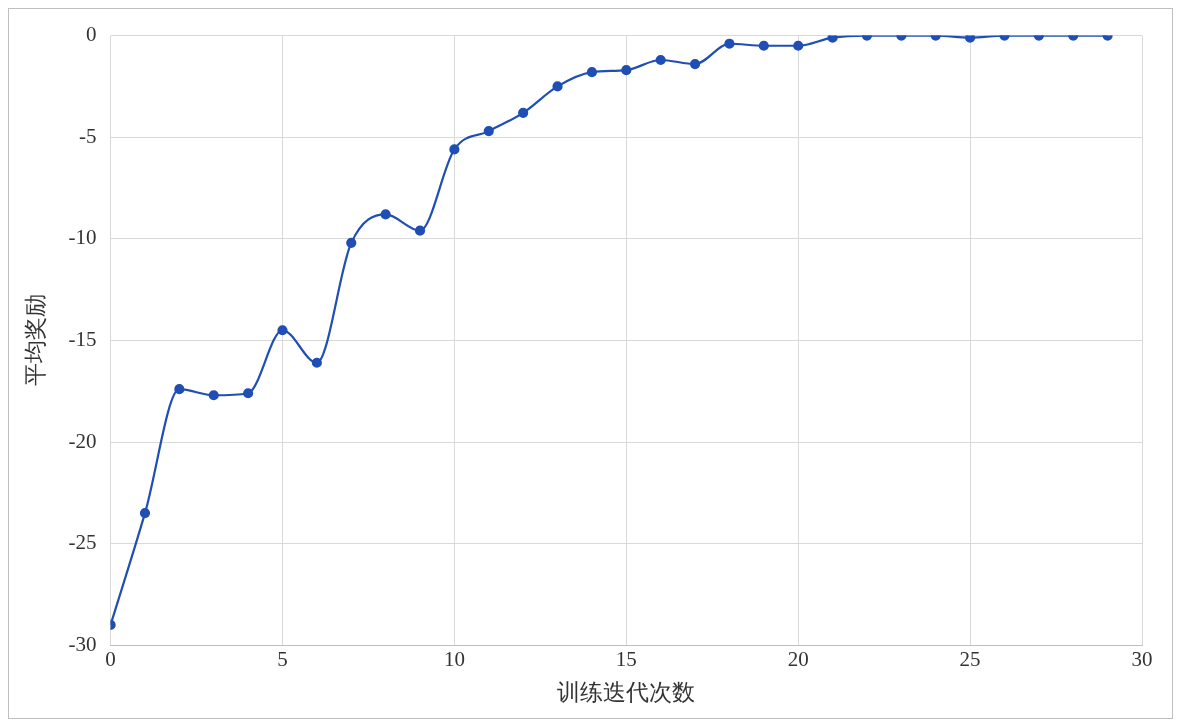 This screenshot has height=727, width=1181. I want to click on x-tick-label: 15, so click(626, 659).